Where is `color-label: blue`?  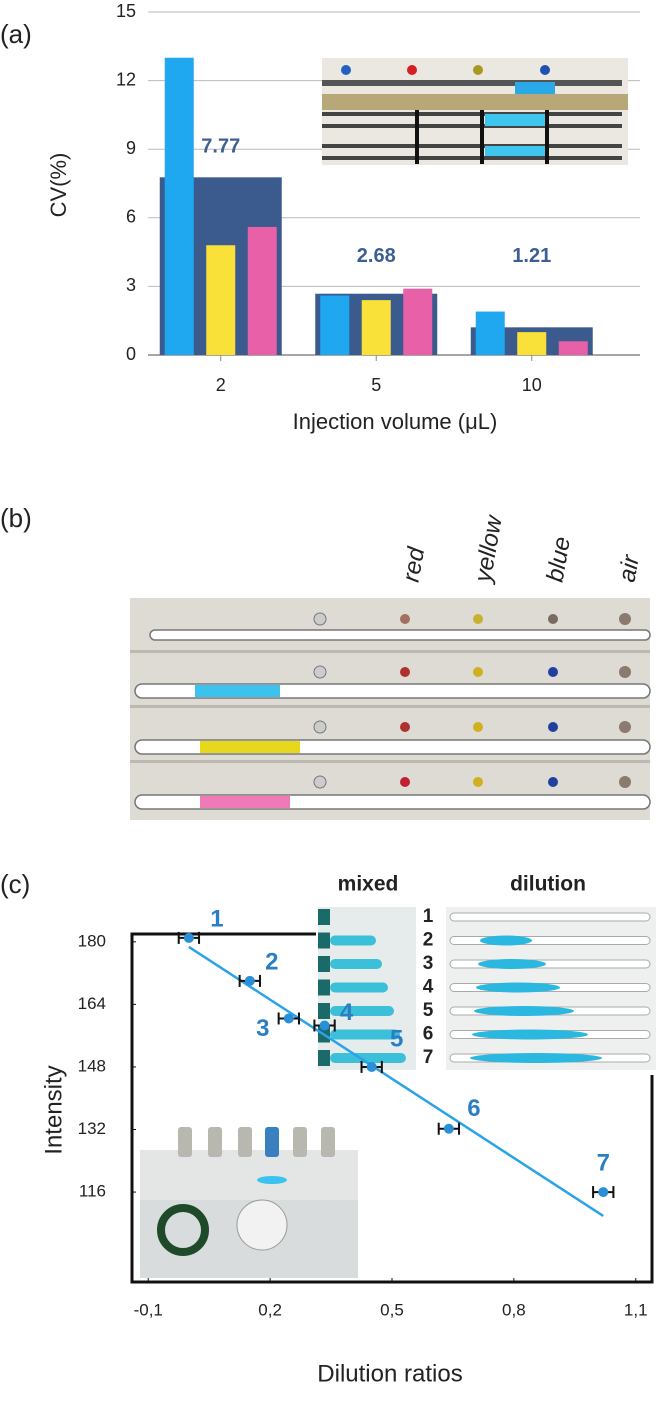 color-label: blue is located at coordinates (559, 559).